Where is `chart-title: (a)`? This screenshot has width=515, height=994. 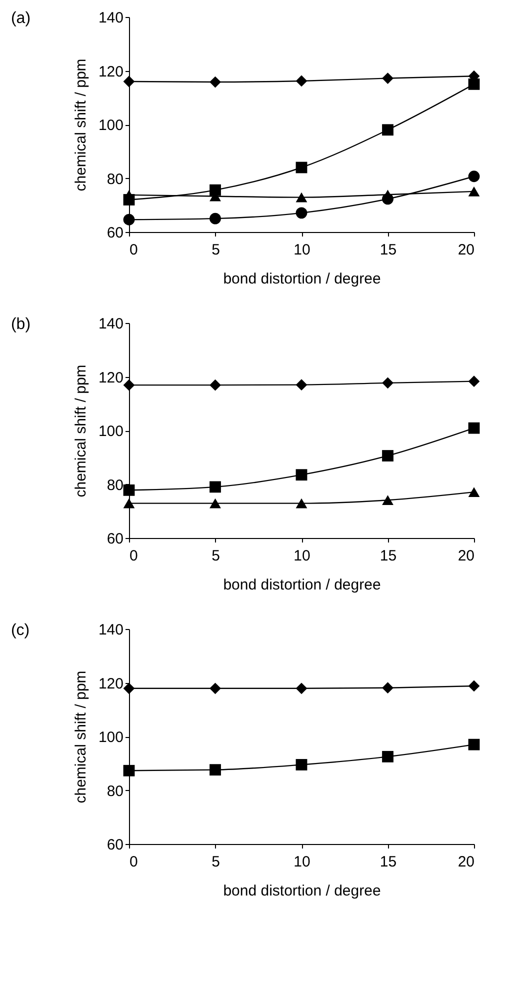 chart-title: (a) is located at coordinates (20, 18).